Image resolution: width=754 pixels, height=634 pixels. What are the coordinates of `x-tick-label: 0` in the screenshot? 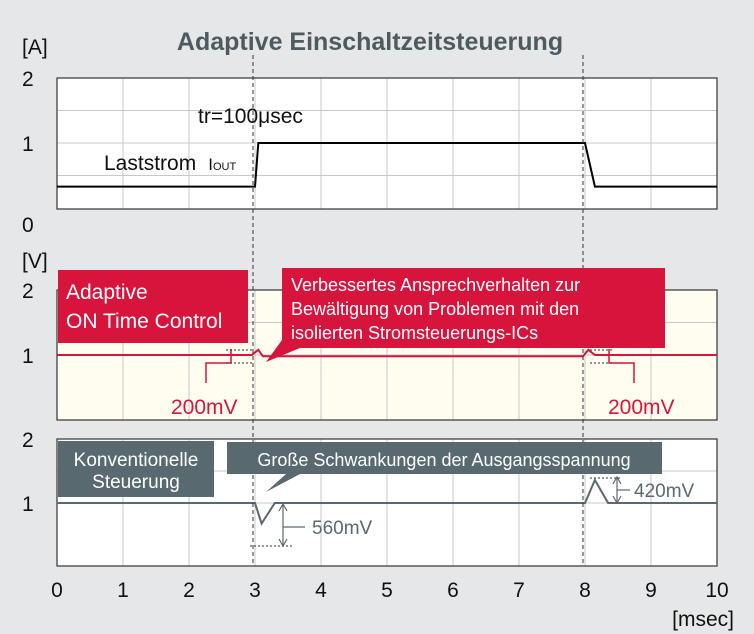 It's located at (57, 590).